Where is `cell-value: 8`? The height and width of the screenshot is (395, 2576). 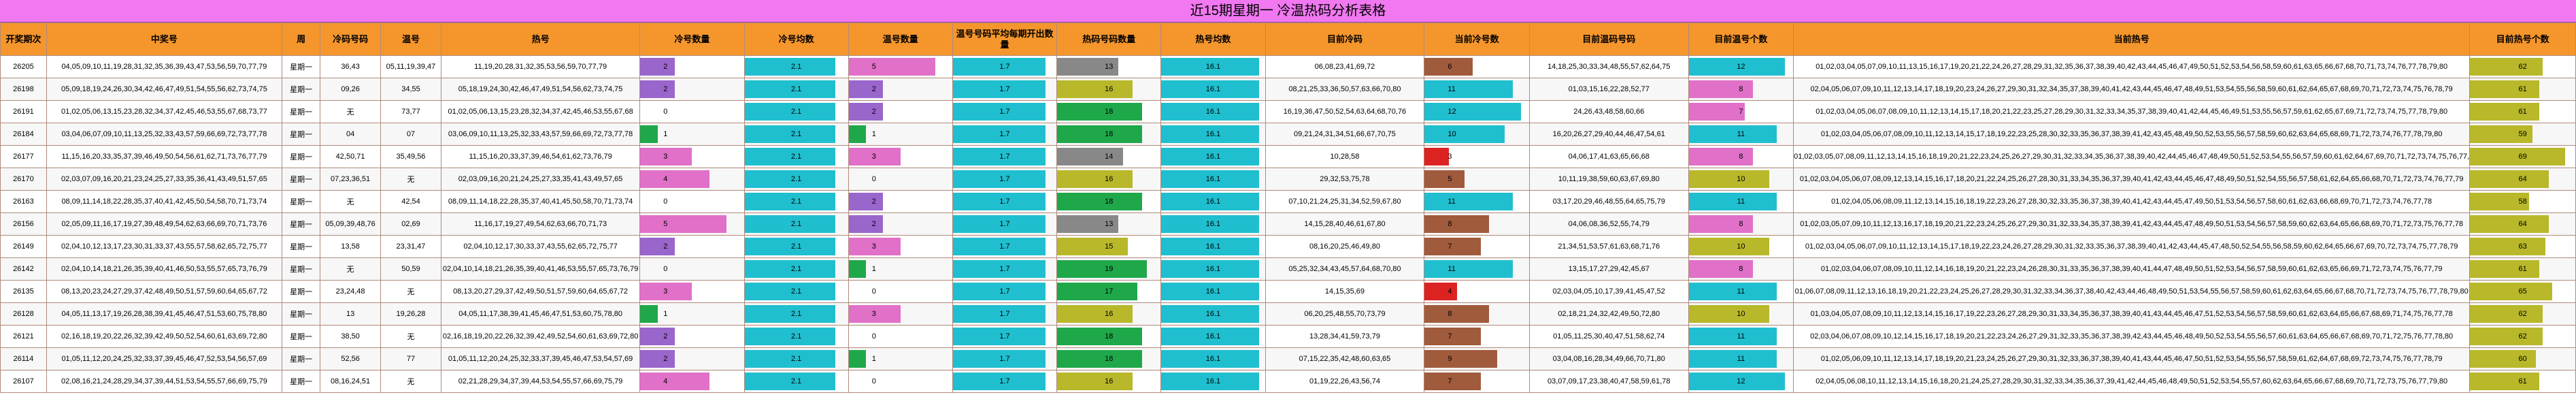
cell-value: 8 is located at coordinates (1741, 269).